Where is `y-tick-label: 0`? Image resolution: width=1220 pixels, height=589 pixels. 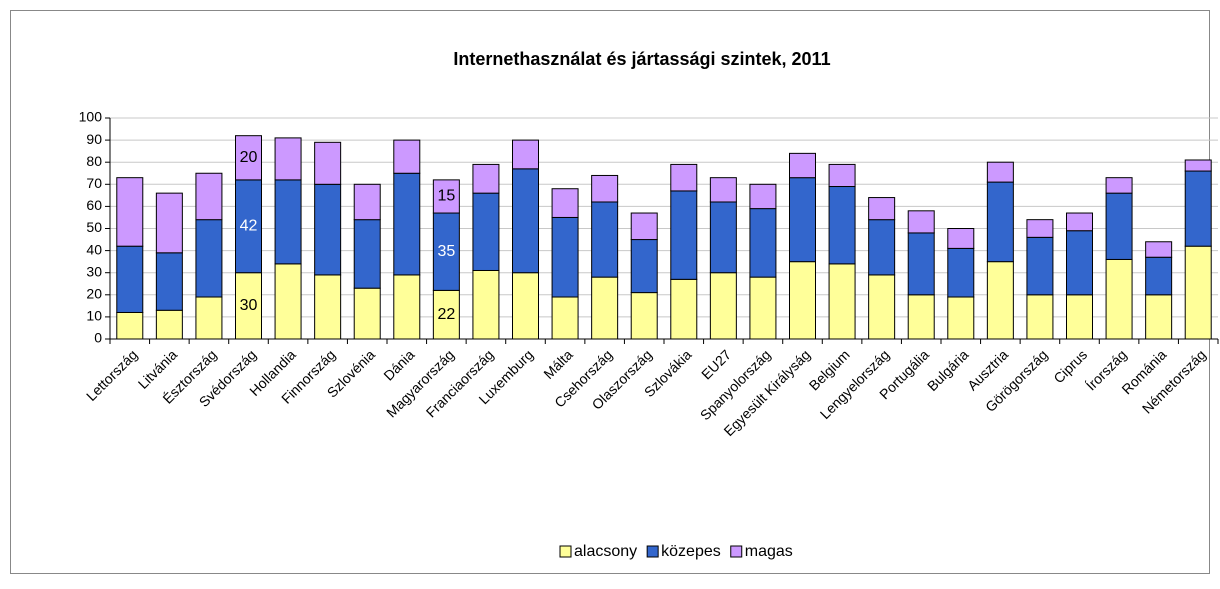 y-tick-label: 0 is located at coordinates (98, 338).